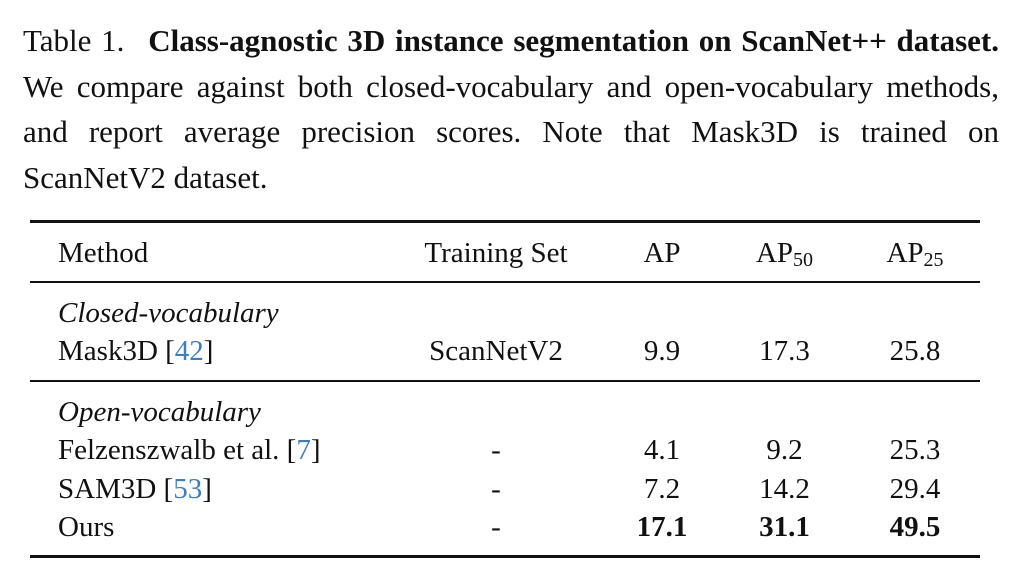 This screenshot has width=1024, height=588. What do you see at coordinates (188, 489) in the screenshot?
I see `citation-link: 53` at bounding box center [188, 489].